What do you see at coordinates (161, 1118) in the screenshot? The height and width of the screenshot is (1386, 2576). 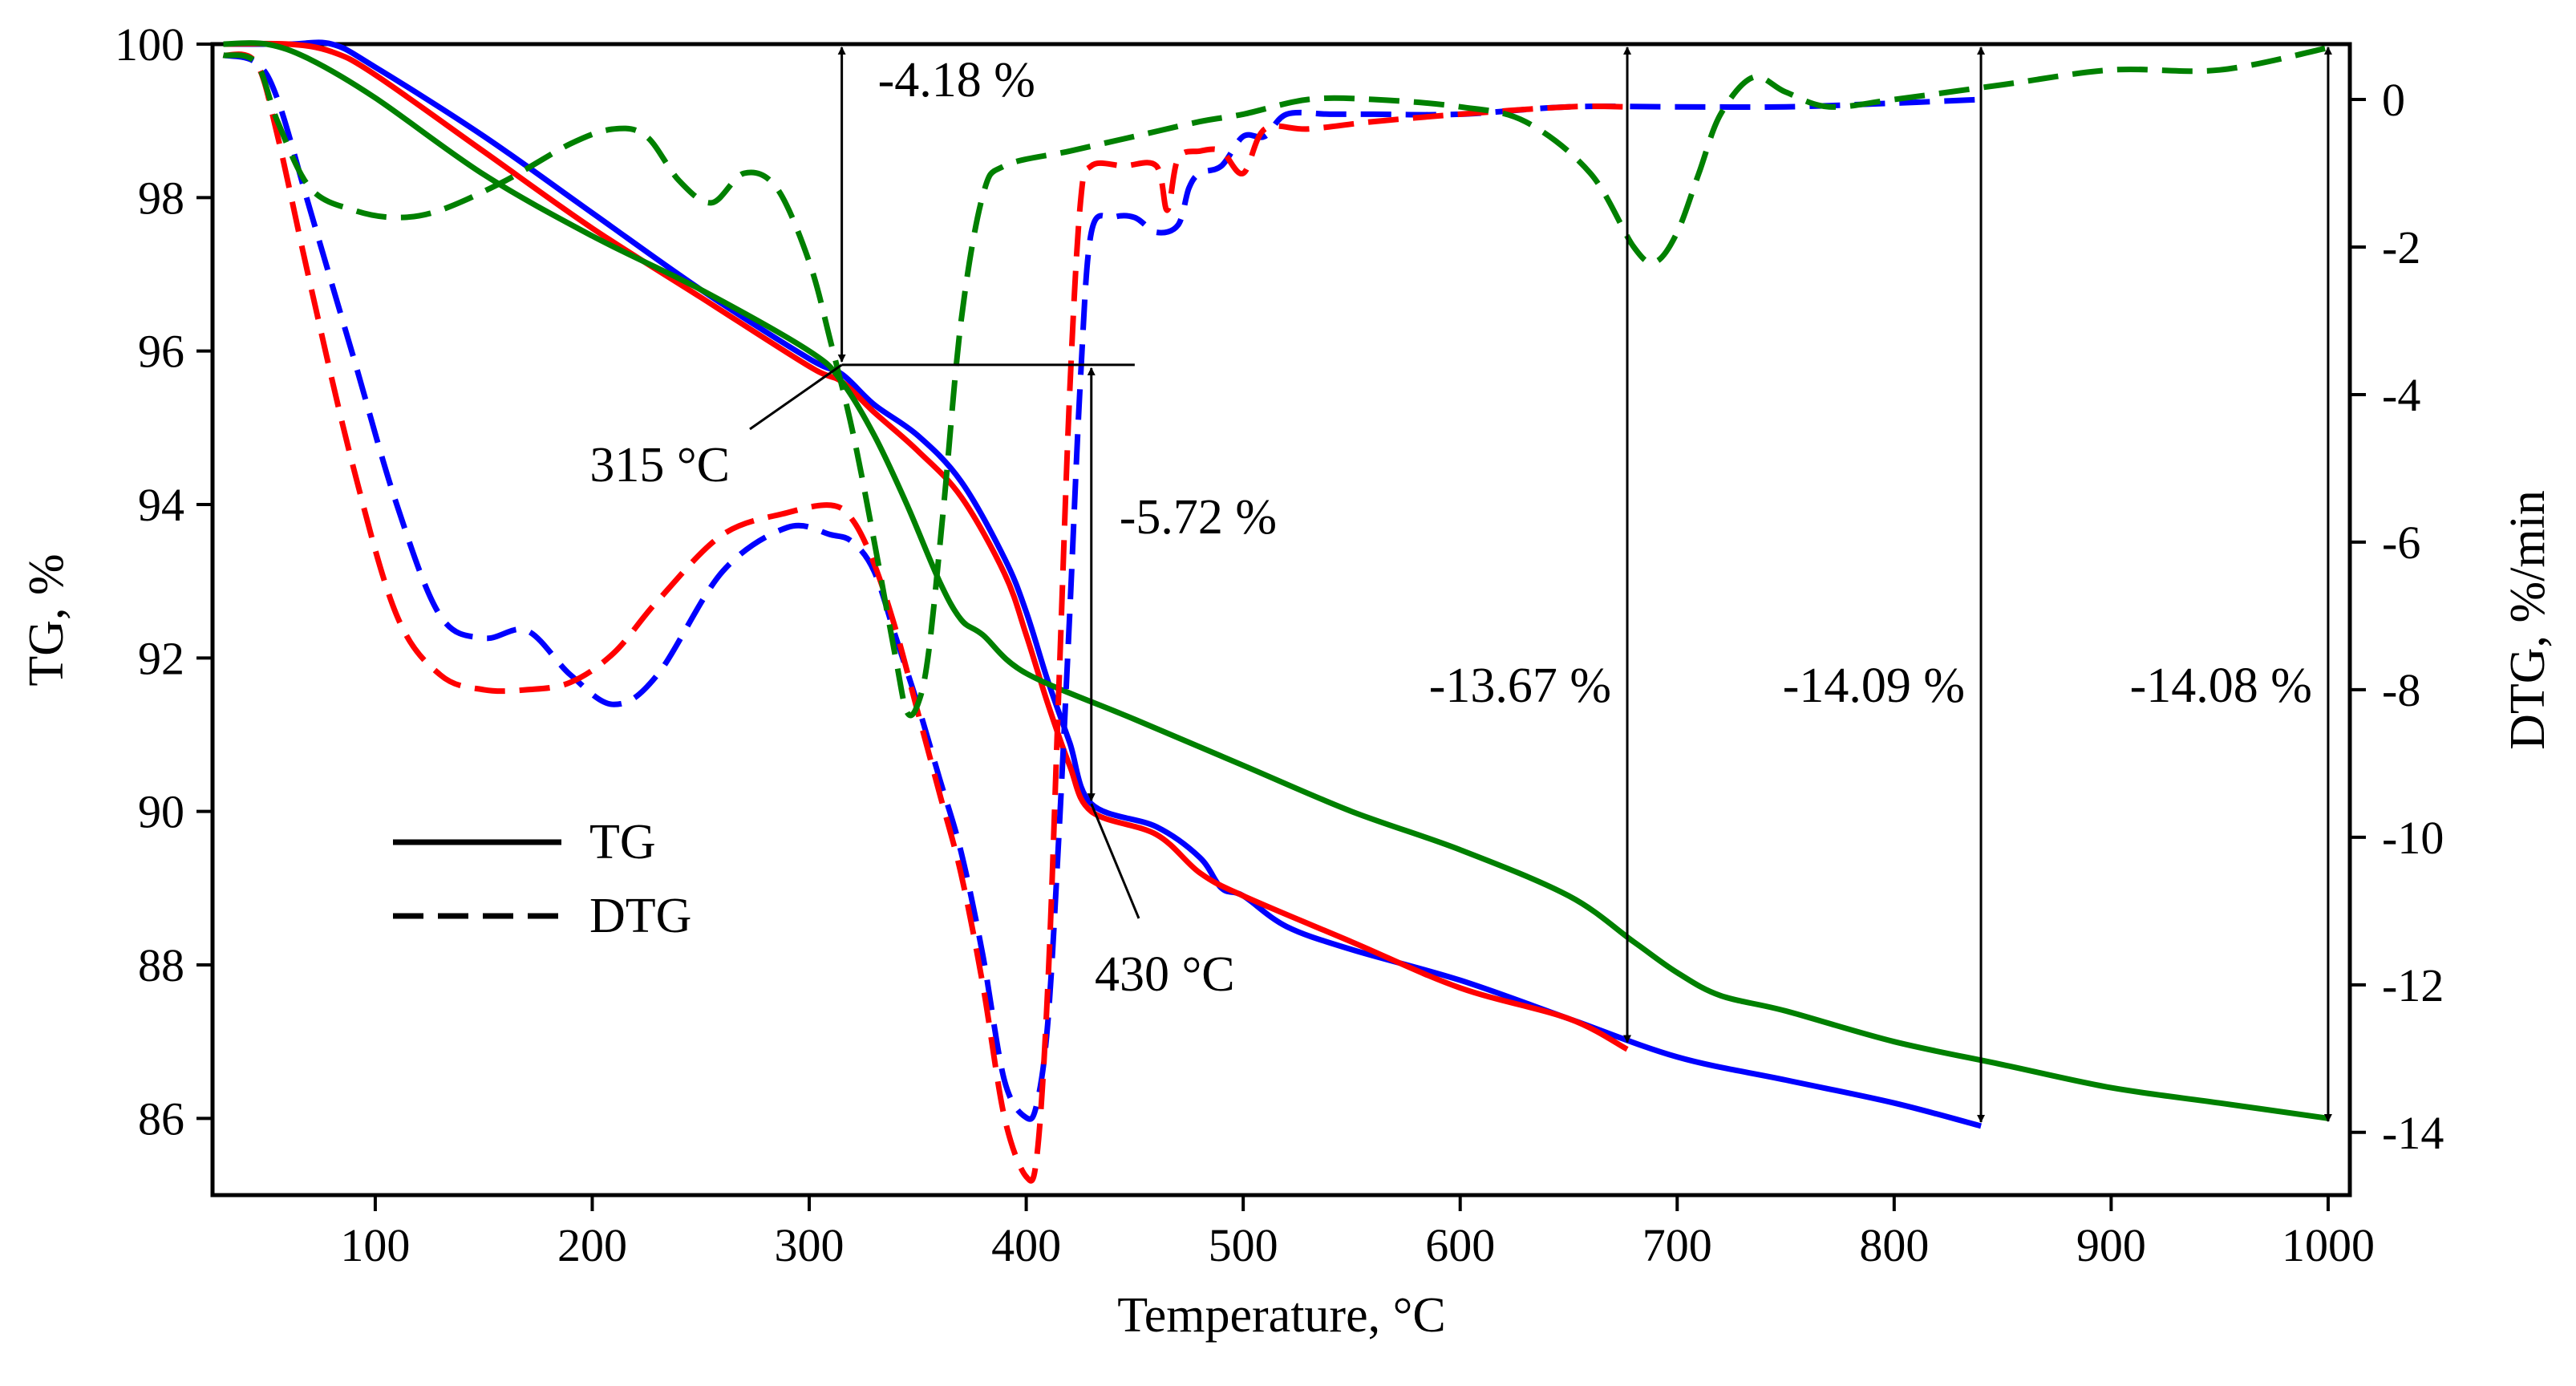 I see `y-left-tick-label: 86` at bounding box center [161, 1118].